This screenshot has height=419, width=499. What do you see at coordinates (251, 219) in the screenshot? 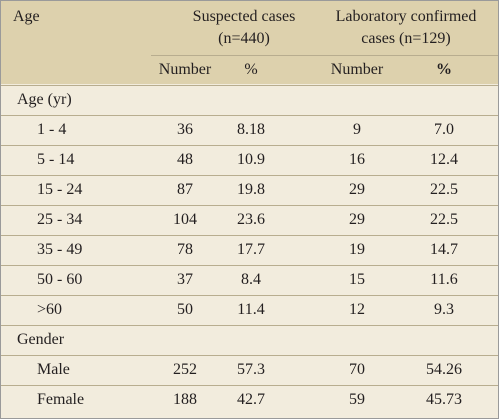
I see `suspected-percent-cell: 23.6` at bounding box center [251, 219].